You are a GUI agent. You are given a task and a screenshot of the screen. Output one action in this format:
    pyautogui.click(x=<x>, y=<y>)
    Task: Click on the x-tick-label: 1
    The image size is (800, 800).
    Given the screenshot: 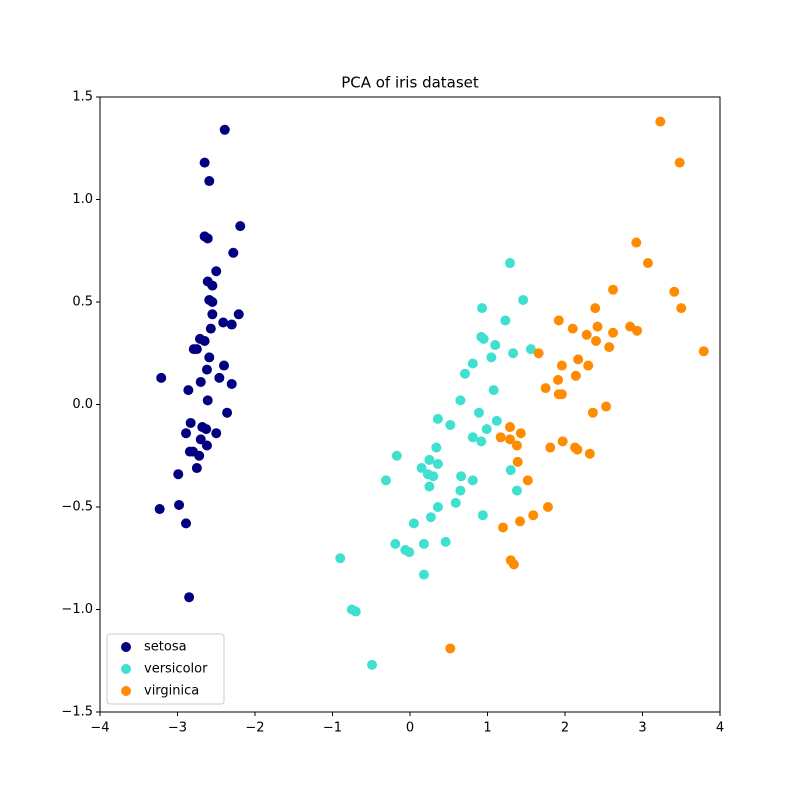 What is the action you would take?
    pyautogui.click(x=487, y=728)
    